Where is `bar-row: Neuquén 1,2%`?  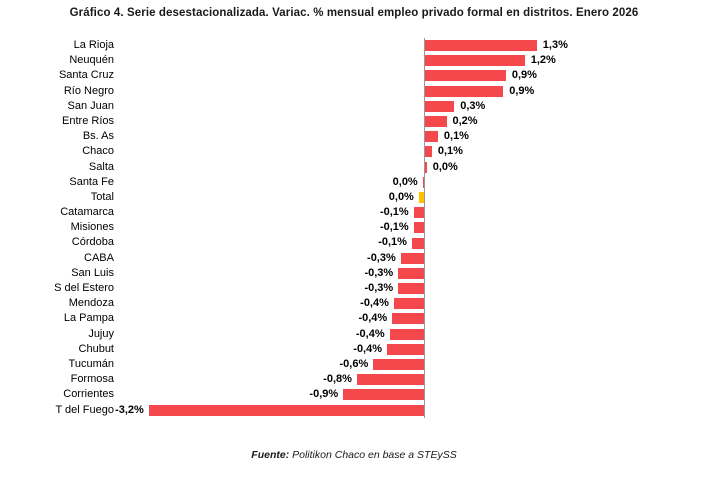
bar-row: Neuquén 1,2% is located at coordinates (354, 60).